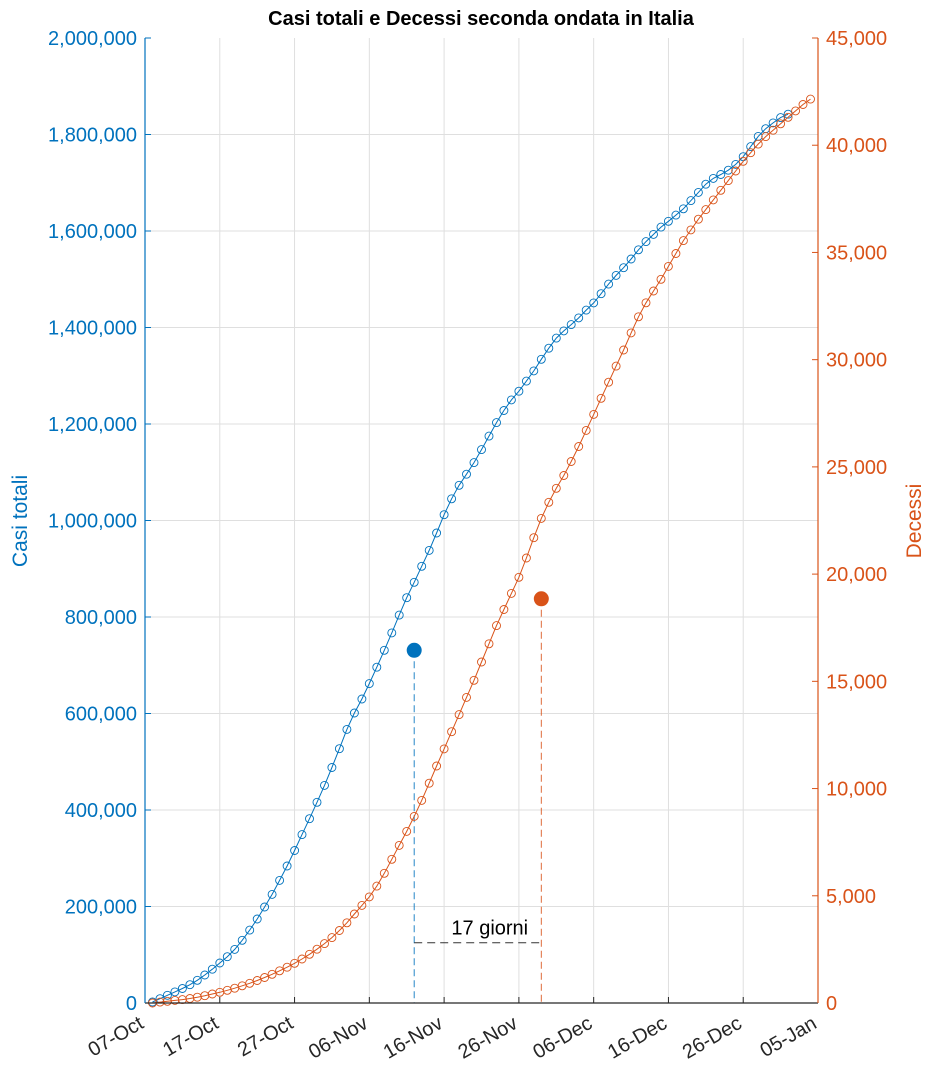  What do you see at coordinates (477, 800) in the screenshot?
I see `drop-lines` at bounding box center [477, 800].